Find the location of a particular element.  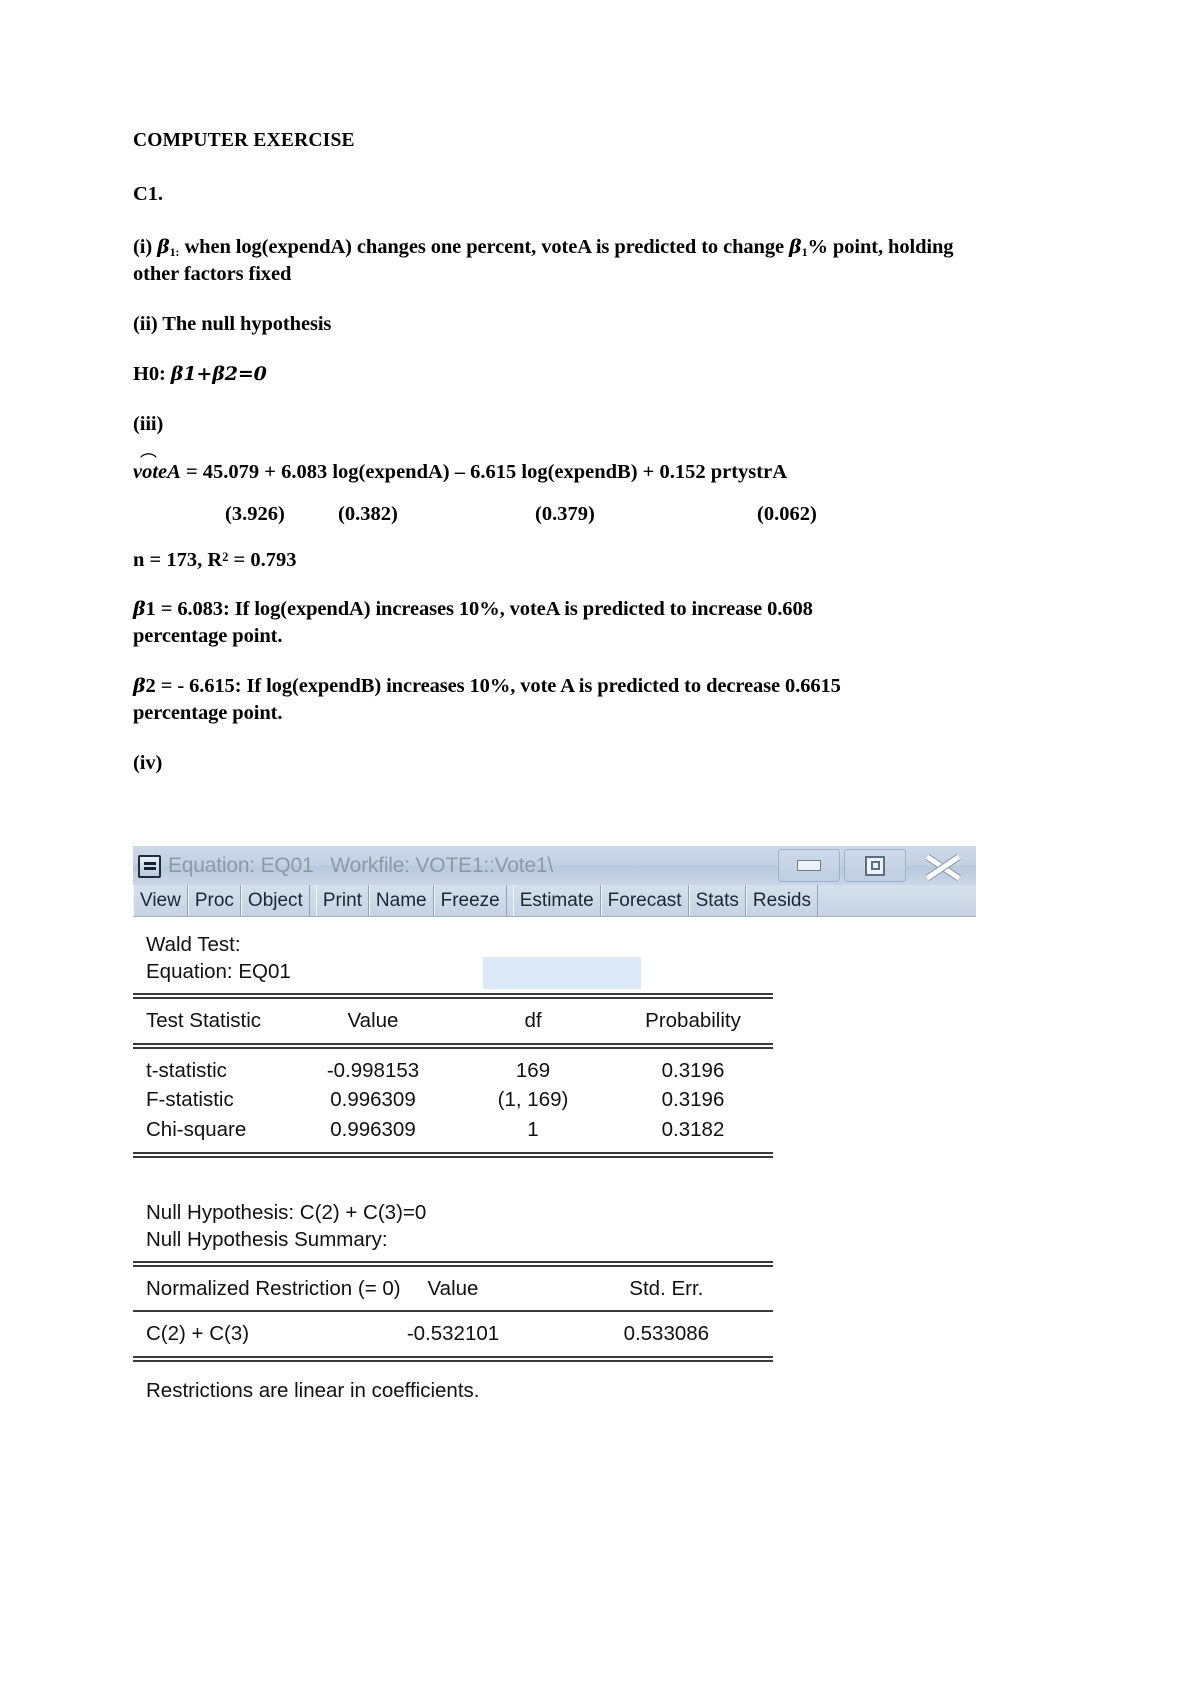

table-row: F-statistic 0.996309 (1, 169) 0.3196 is located at coordinates (453, 1100).